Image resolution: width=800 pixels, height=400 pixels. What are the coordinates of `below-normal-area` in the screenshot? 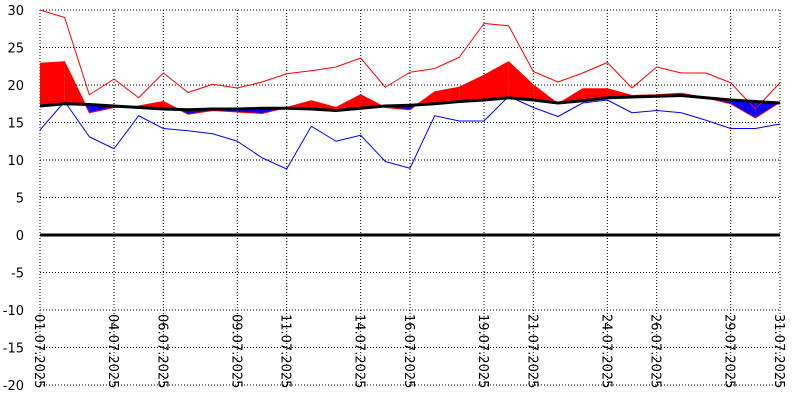 It's located at (743, 109).